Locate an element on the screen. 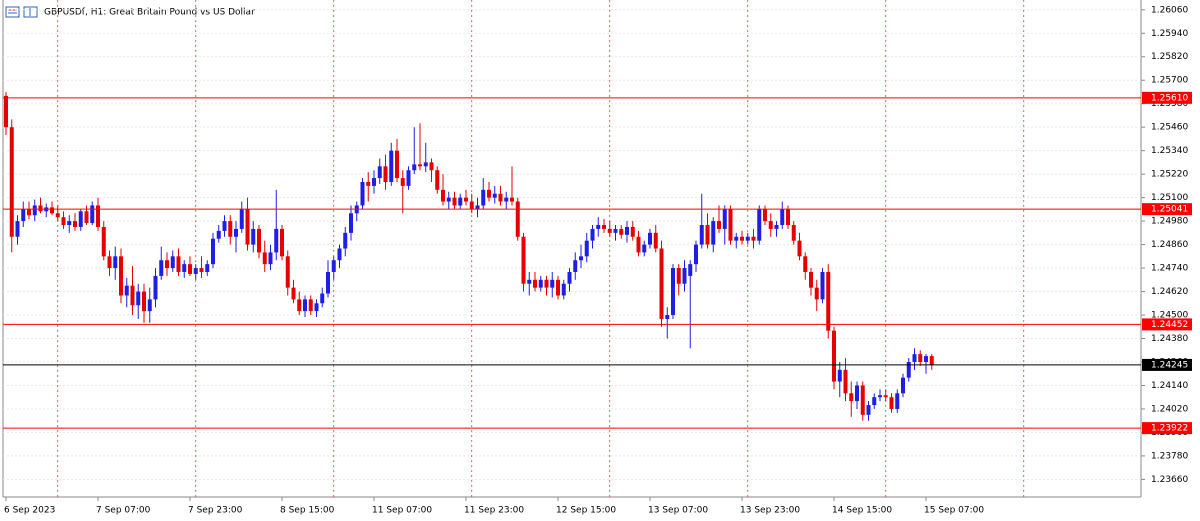 Image resolution: width=1200 pixels, height=521 pixels. y-tick-label: 1.25820 is located at coordinates (1169, 57).